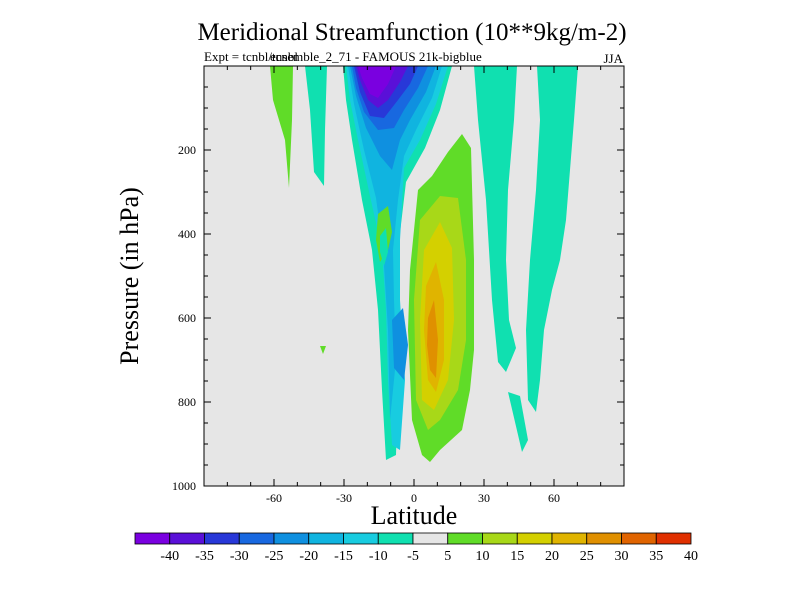 Image resolution: width=800 pixels, height=600 pixels. What do you see at coordinates (613, 58) in the screenshot?
I see `season-label: JJA` at bounding box center [613, 58].